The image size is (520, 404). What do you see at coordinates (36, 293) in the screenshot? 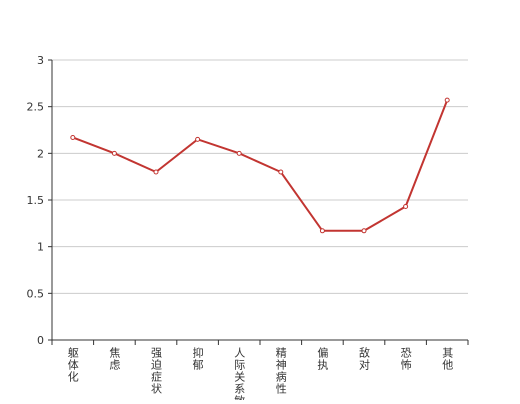
I see `y-tick-label: 0.5` at bounding box center [36, 293].